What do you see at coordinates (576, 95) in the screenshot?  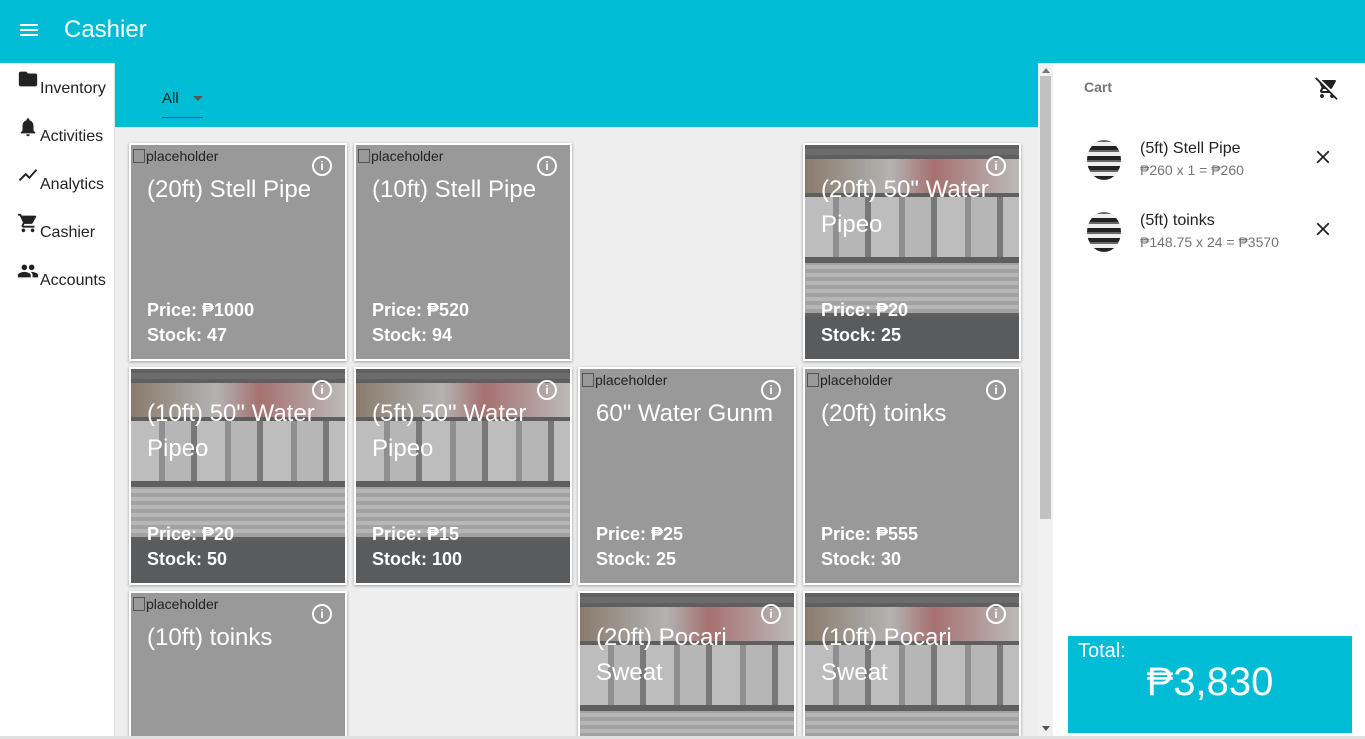 I see `filter-bar: All` at bounding box center [576, 95].